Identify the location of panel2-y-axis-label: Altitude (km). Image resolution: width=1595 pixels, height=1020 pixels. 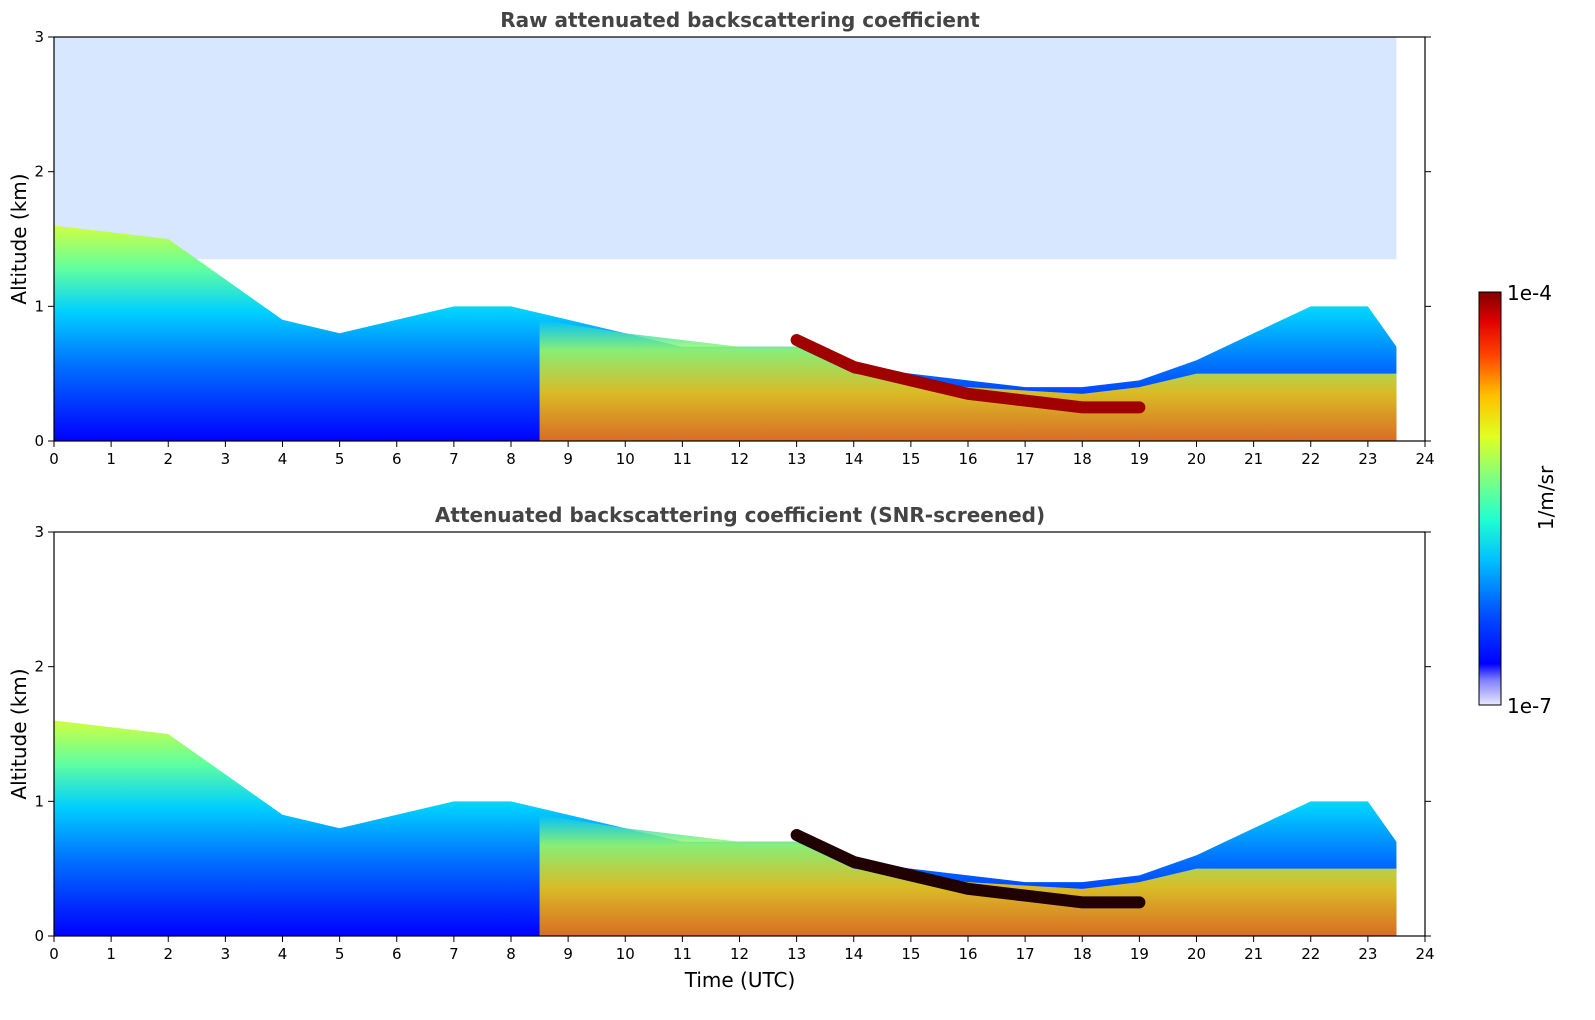
(19, 733).